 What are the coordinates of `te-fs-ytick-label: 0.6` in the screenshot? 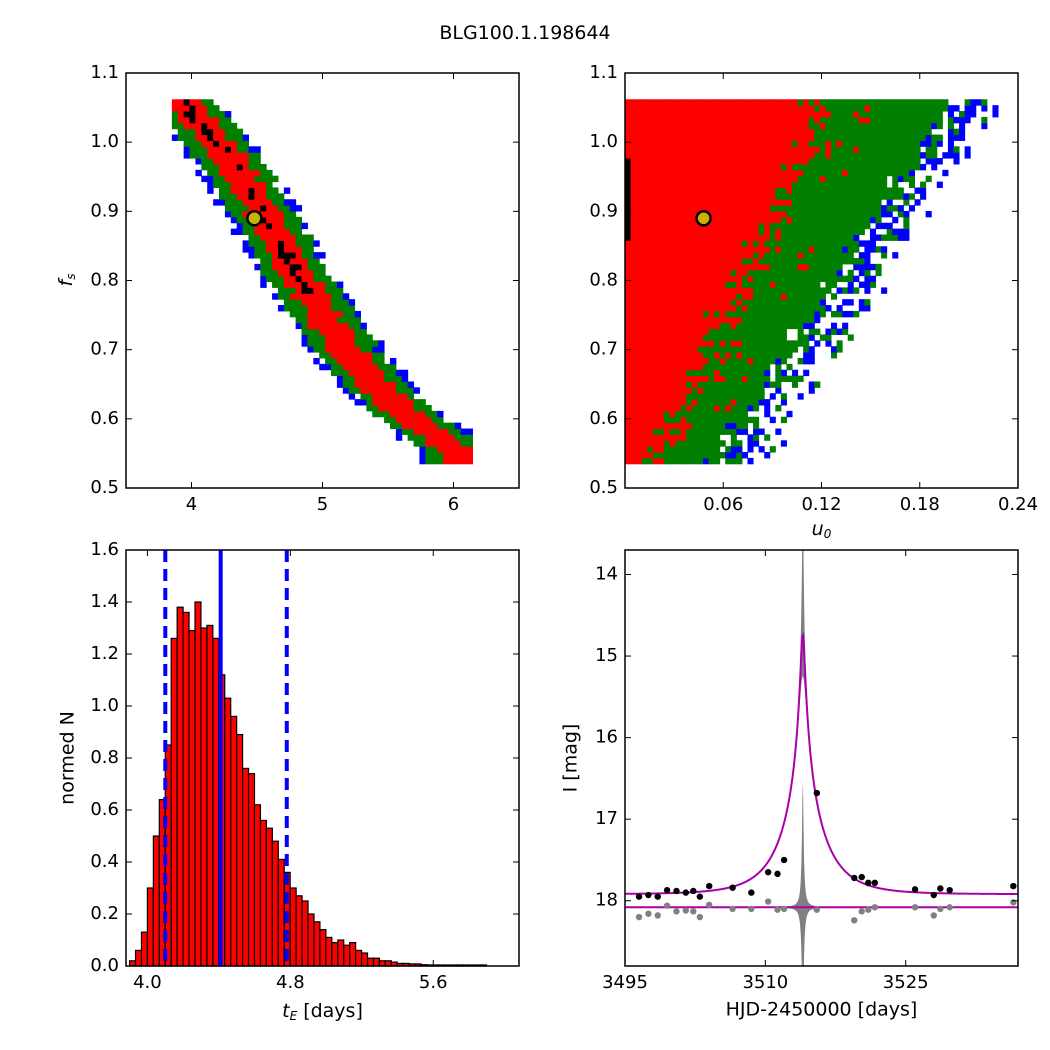 It's located at (104, 418).